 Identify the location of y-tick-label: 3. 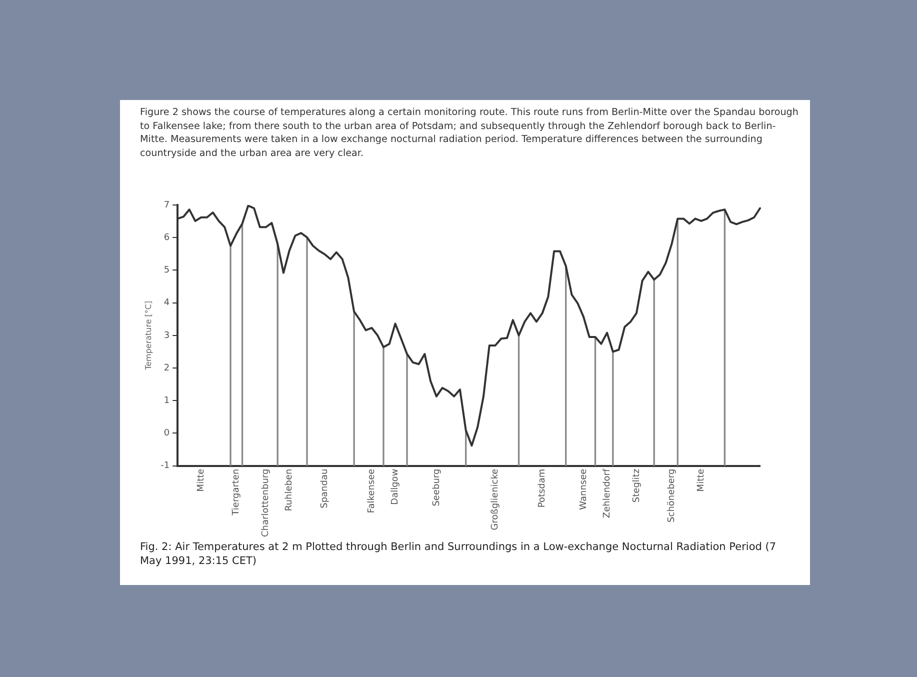
(167, 335).